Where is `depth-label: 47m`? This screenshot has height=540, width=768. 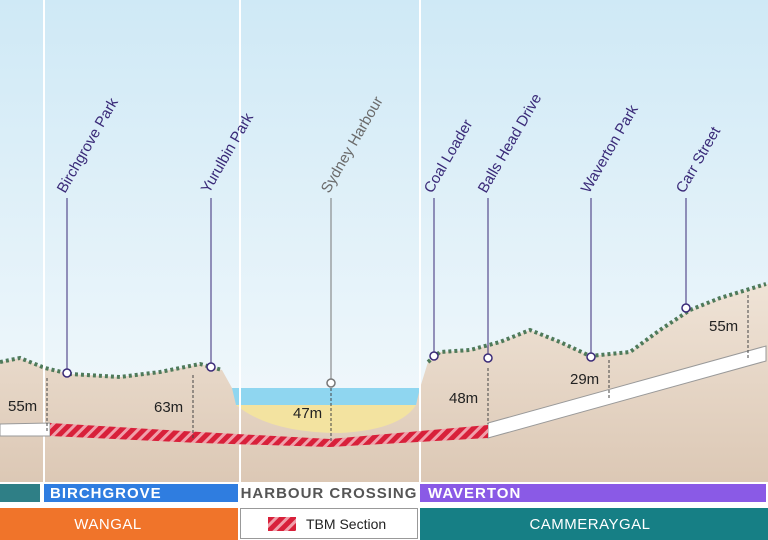 depth-label: 47m is located at coordinates (307, 413).